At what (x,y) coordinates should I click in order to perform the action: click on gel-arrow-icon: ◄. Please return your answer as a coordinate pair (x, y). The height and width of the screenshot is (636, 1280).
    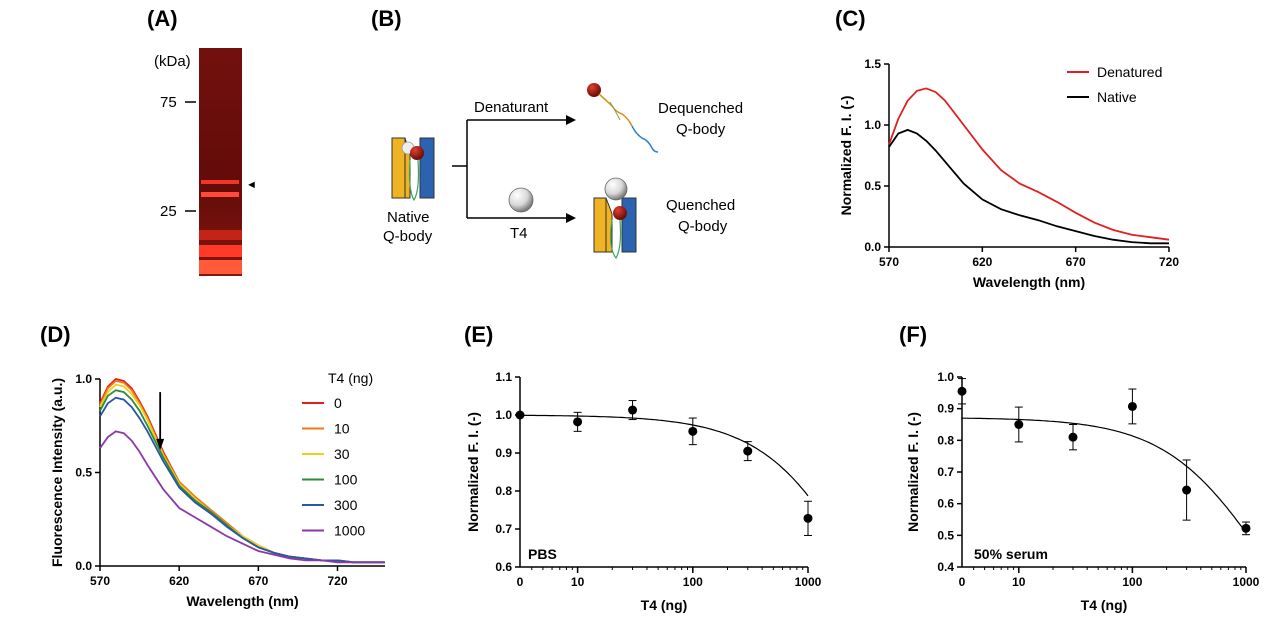
    Looking at the image, I should click on (251, 185).